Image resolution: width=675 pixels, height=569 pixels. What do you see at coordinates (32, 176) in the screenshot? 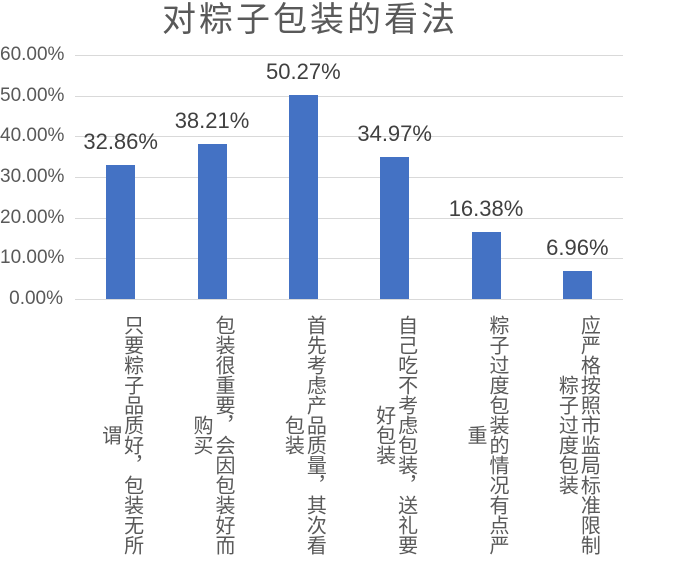
I see `y-axis-tick-label: 30.00%` at bounding box center [32, 176].